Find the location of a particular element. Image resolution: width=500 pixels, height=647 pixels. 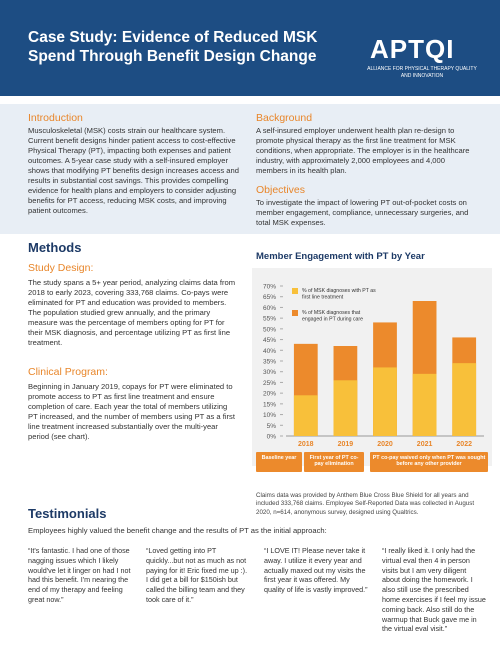

y-tick-label: 50% is located at coordinates (269, 329).